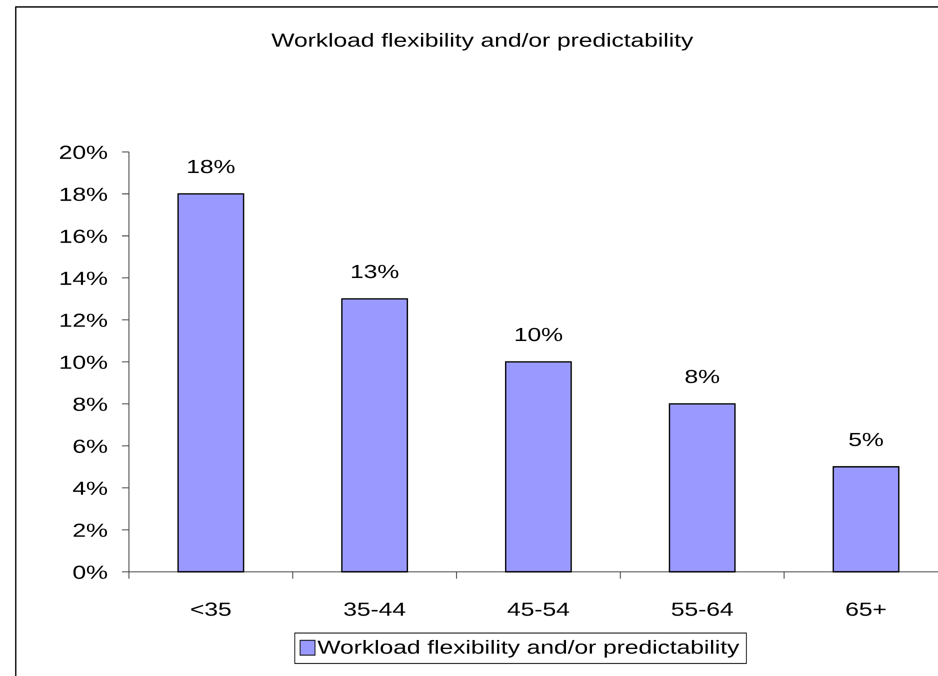 The width and height of the screenshot is (938, 676). I want to click on y-tick-label: 20%, so click(83, 153).